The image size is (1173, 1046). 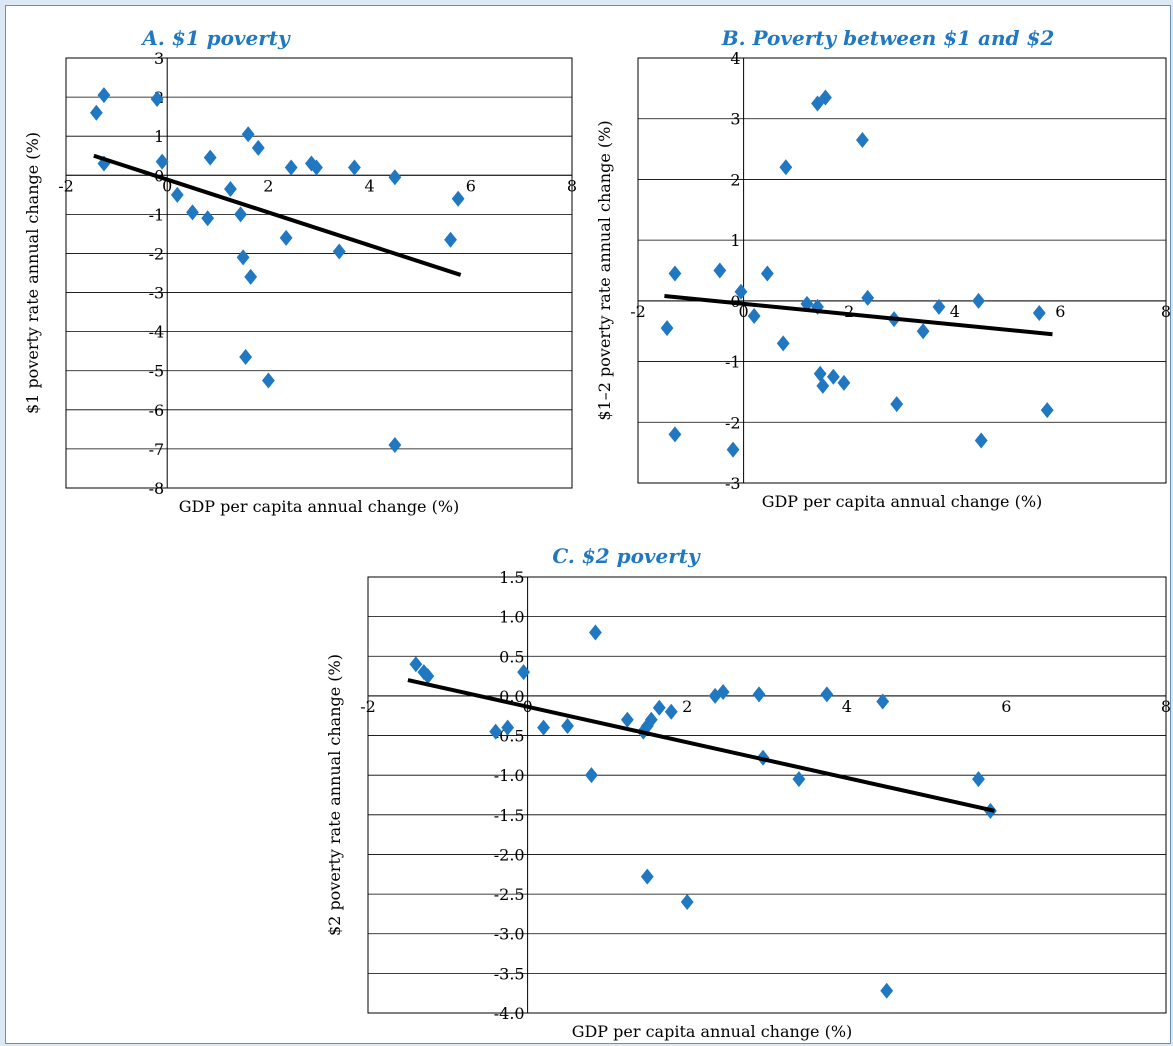 What do you see at coordinates (735, 179) in the screenshot?
I see `y-tick-label: 2` at bounding box center [735, 179].